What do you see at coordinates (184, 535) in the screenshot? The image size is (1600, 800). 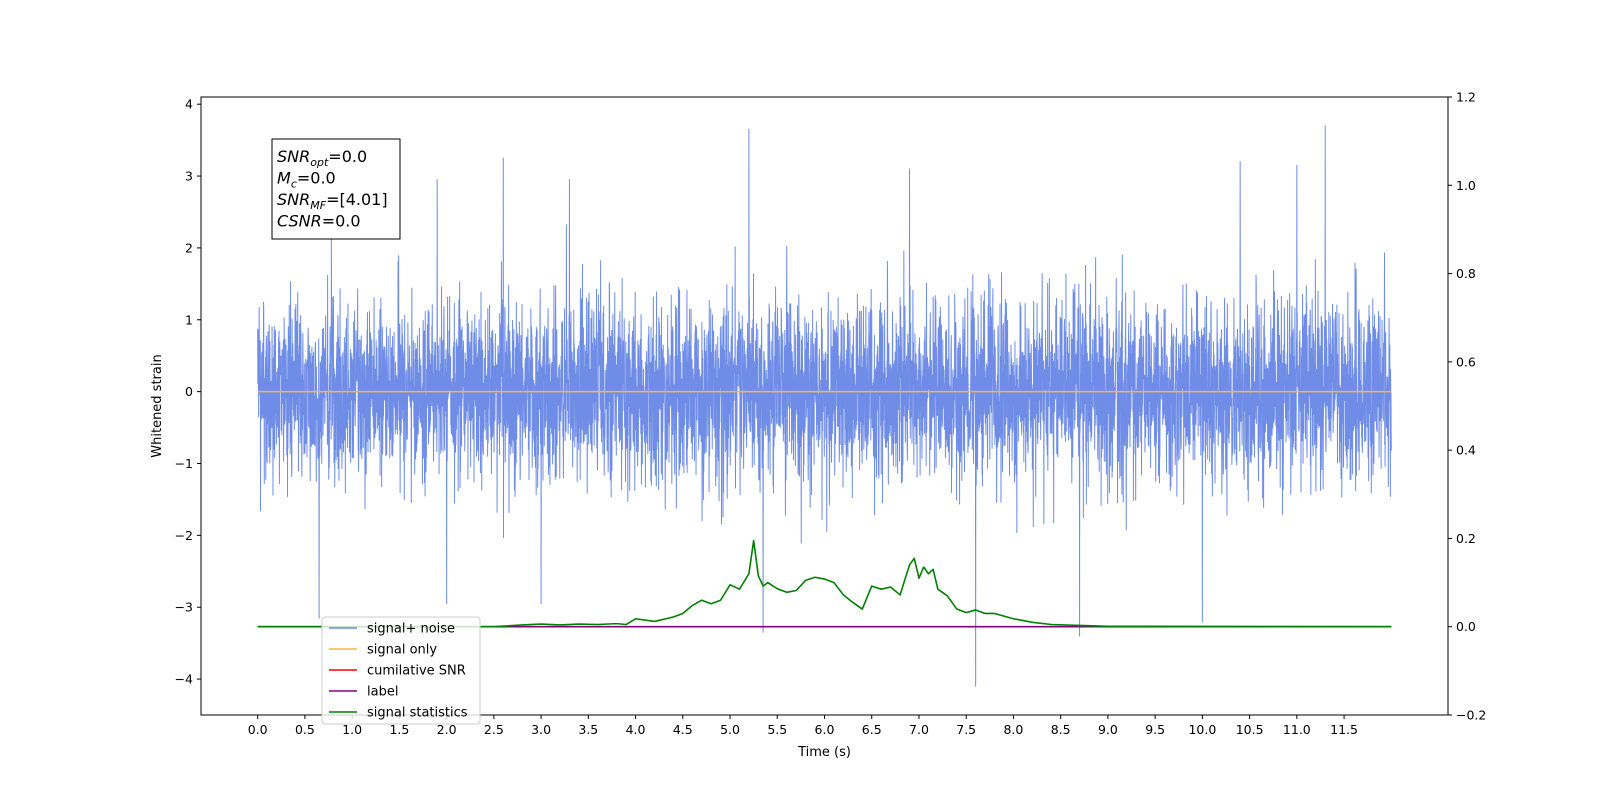 I see `y-left-tick-label: −2` at bounding box center [184, 535].